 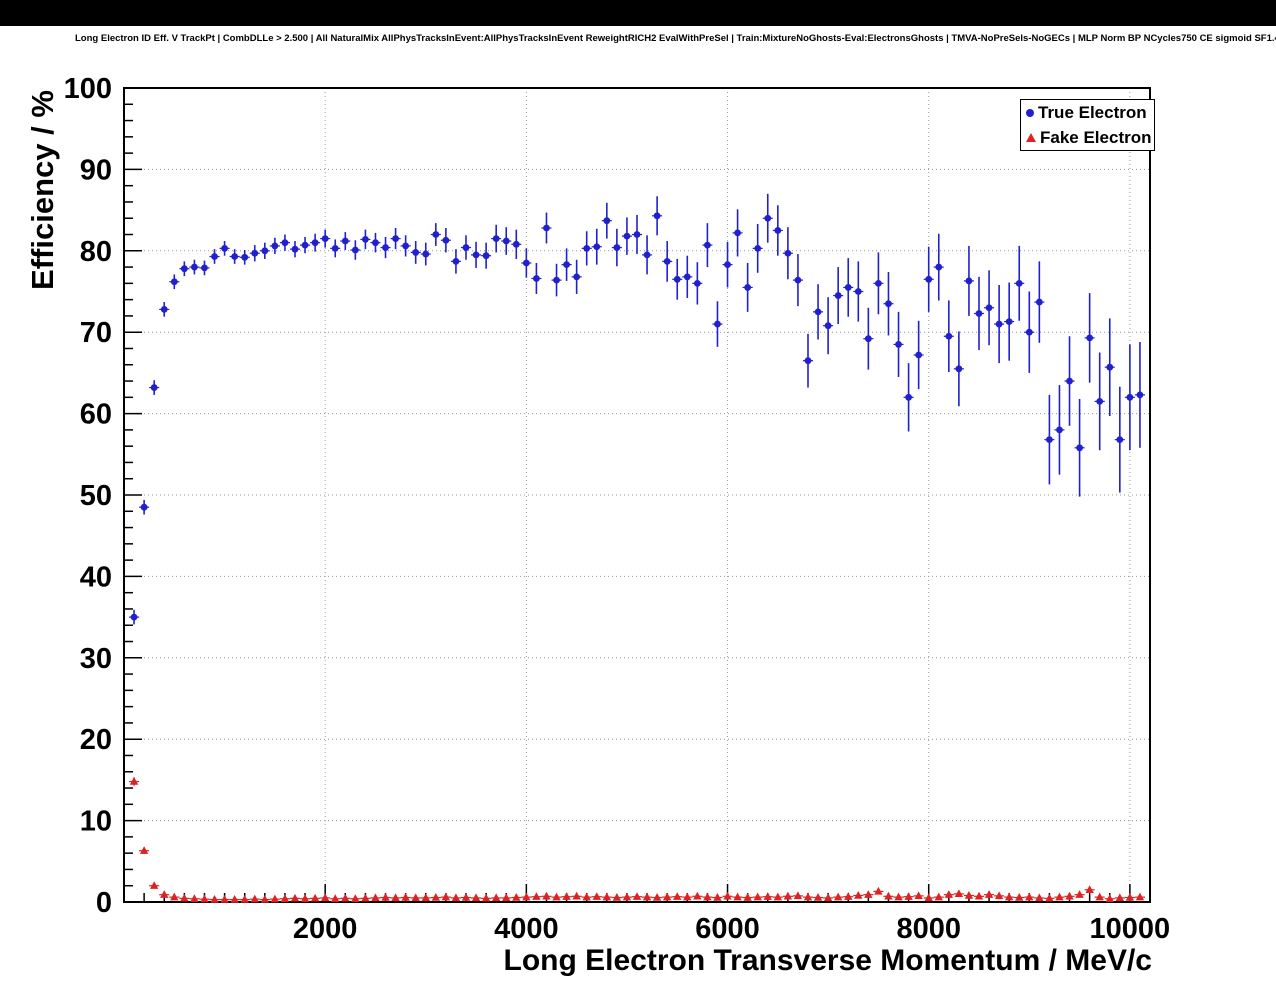 I want to click on x-tick-label: 2000, so click(x=325, y=929).